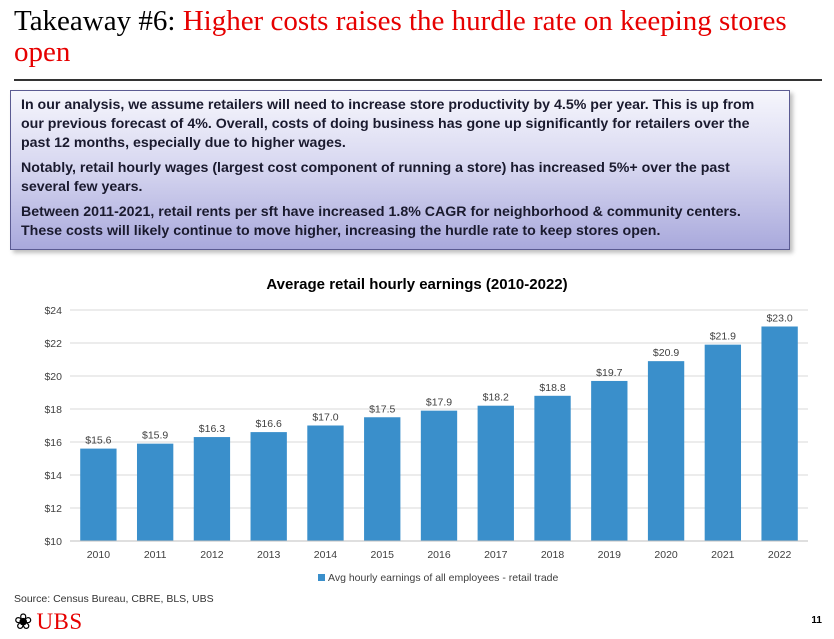 The height and width of the screenshot is (639, 834). Describe the element at coordinates (779, 319) in the screenshot. I see `data-label-2022: $23.0` at that location.